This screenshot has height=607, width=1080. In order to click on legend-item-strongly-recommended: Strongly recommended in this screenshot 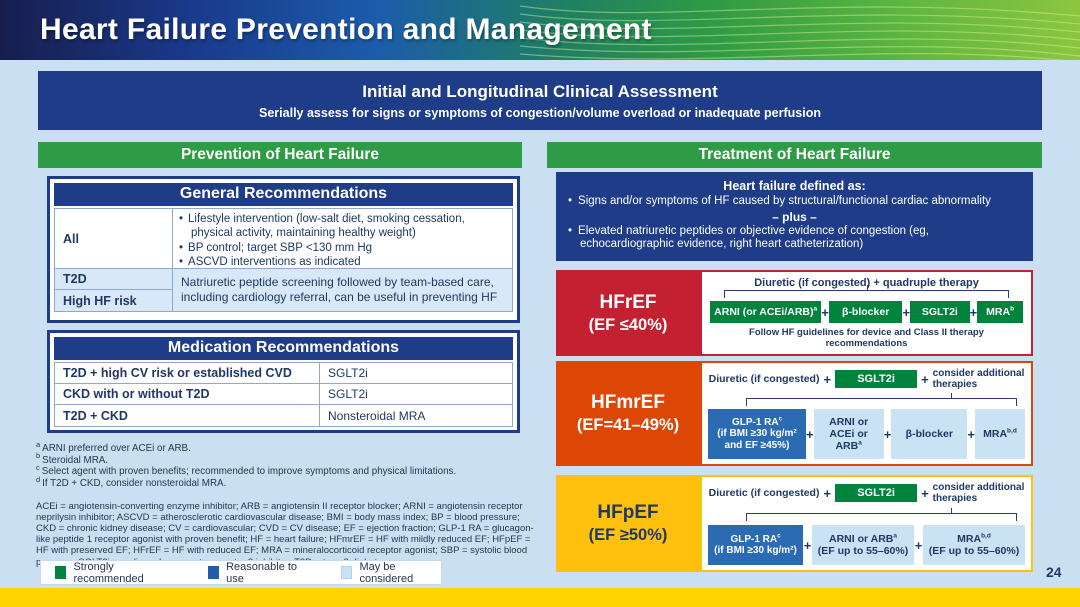, I will do `click(114, 573)`.